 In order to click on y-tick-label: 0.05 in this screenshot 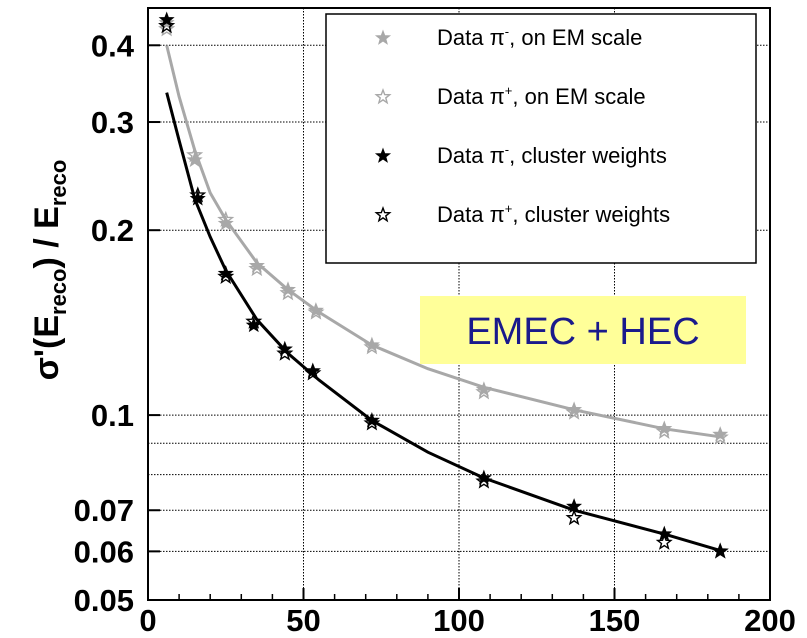, I will do `click(104, 600)`.